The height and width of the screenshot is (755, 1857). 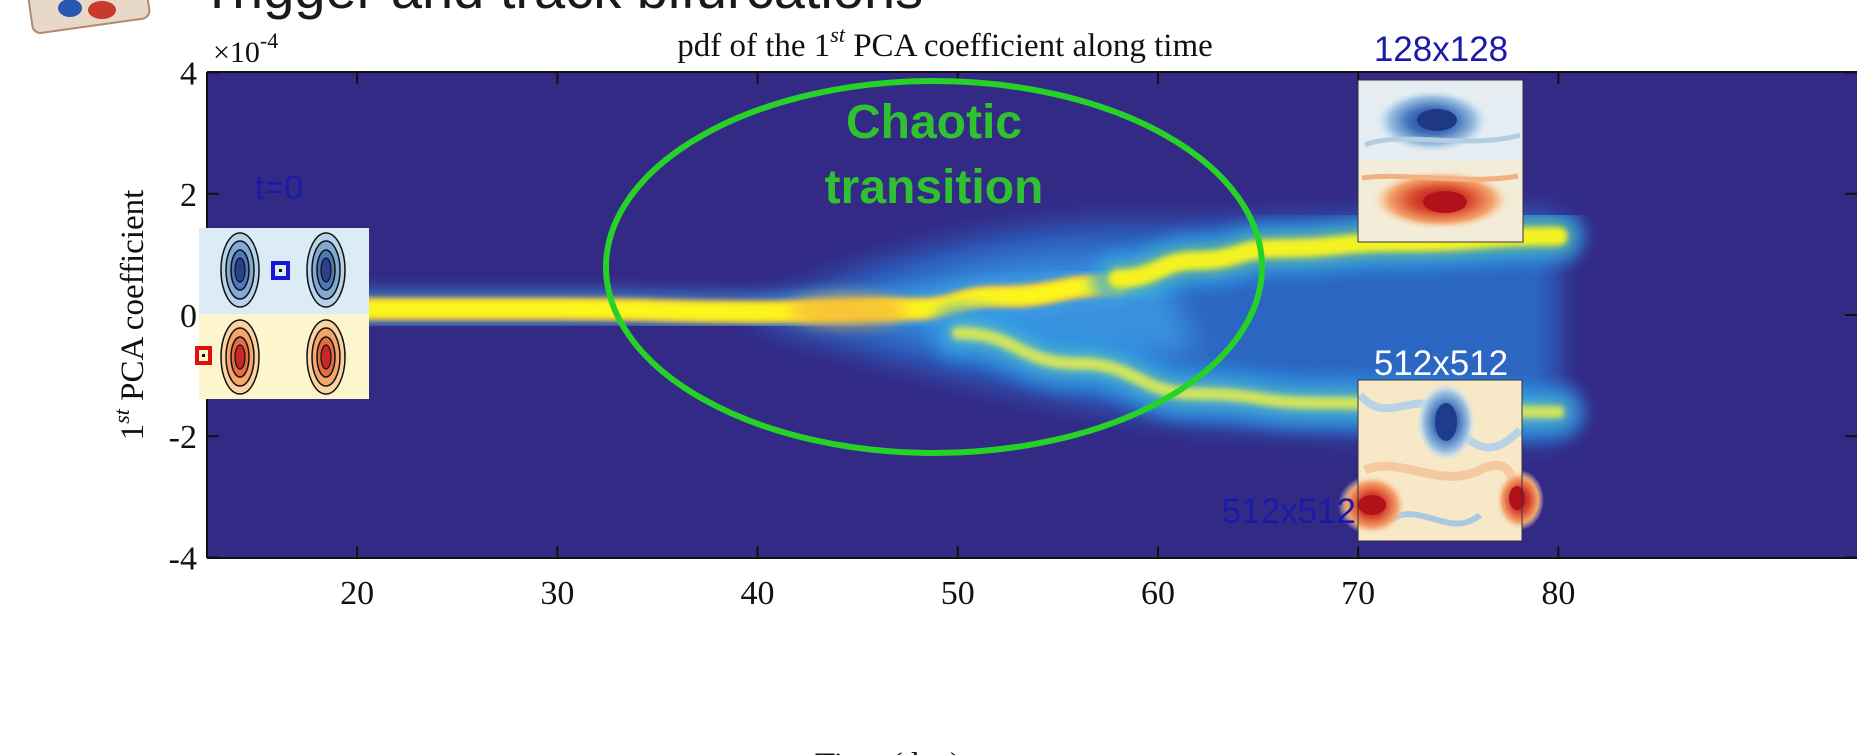 I want to click on x-tick-label-60: 60, so click(x=1158, y=593).